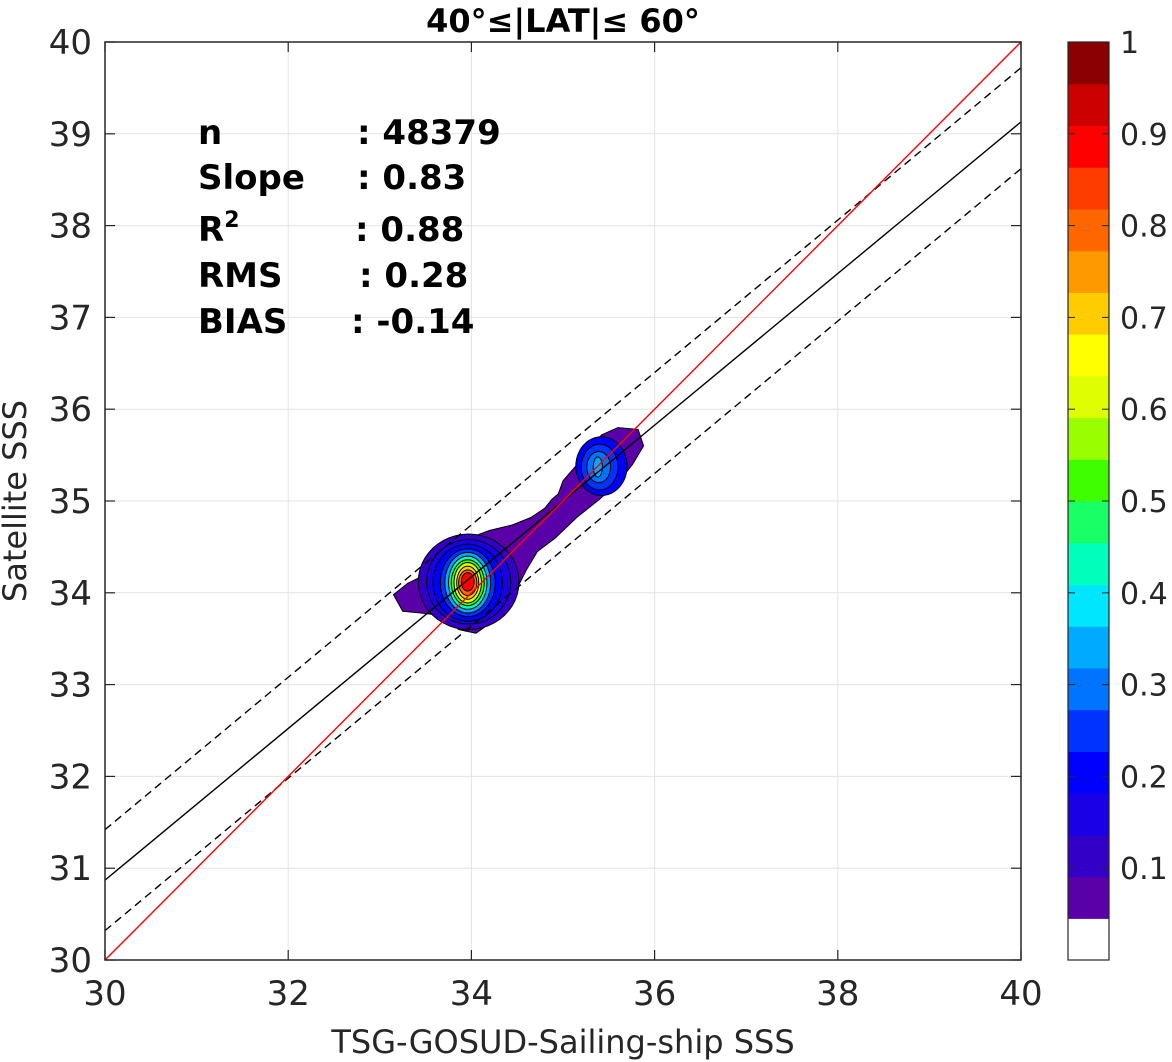 This screenshot has width=1172, height=1062. Describe the element at coordinates (104, 994) in the screenshot. I see `x-tick-label: 30` at that location.